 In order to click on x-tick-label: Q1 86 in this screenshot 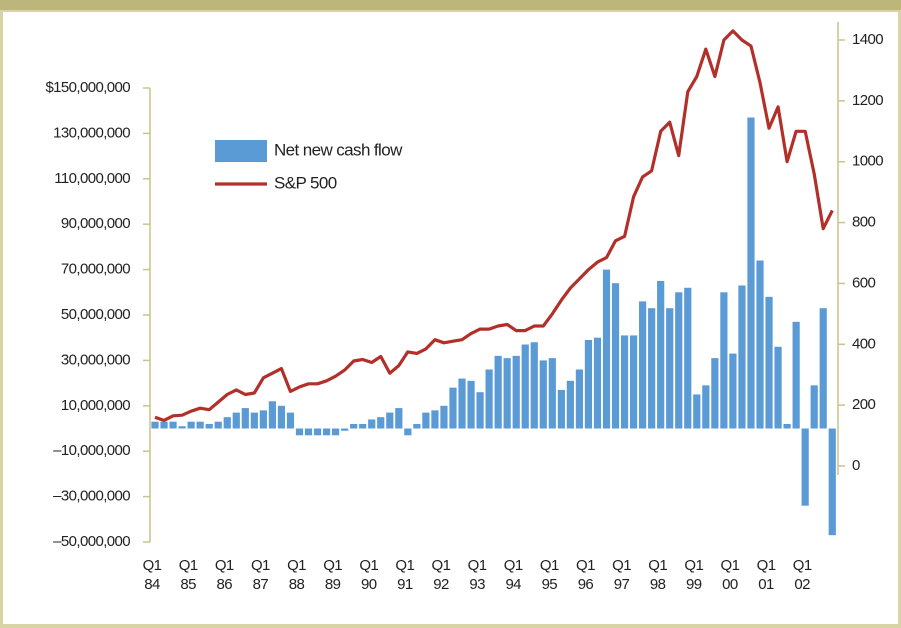, I will do `click(224, 575)`.